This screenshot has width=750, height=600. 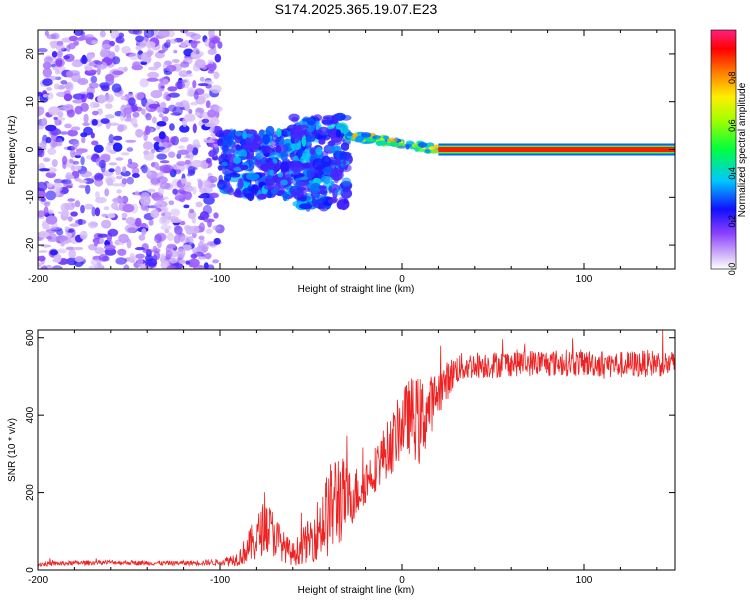 What do you see at coordinates (30, 54) in the screenshot?
I see `heatmap-ytick-label: 20` at bounding box center [30, 54].